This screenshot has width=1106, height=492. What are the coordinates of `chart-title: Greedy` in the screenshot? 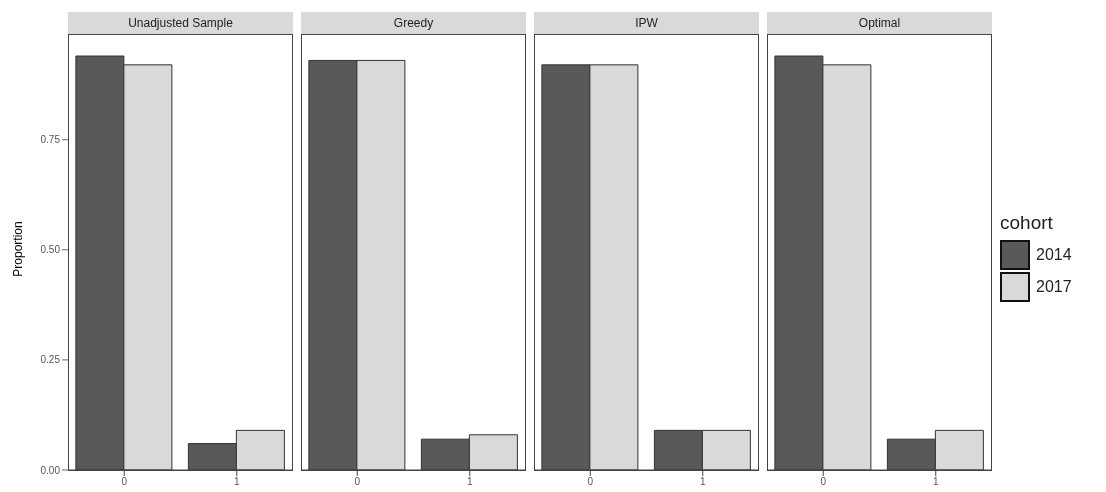 It's located at (413, 23).